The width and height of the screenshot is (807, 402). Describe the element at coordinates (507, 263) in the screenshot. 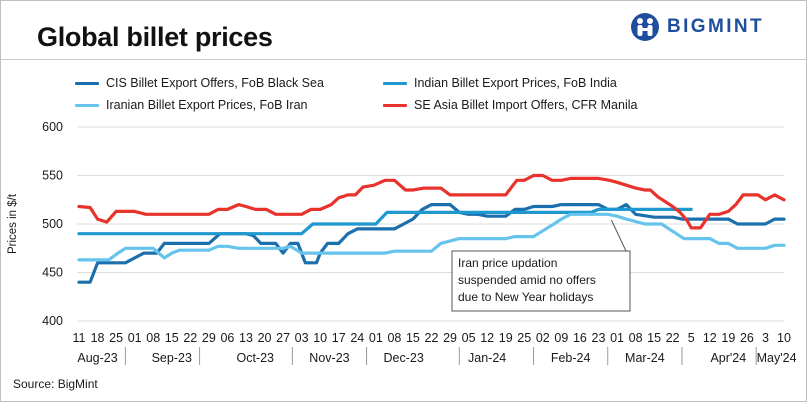

I see `annotation-text: Iran price updation` at that location.